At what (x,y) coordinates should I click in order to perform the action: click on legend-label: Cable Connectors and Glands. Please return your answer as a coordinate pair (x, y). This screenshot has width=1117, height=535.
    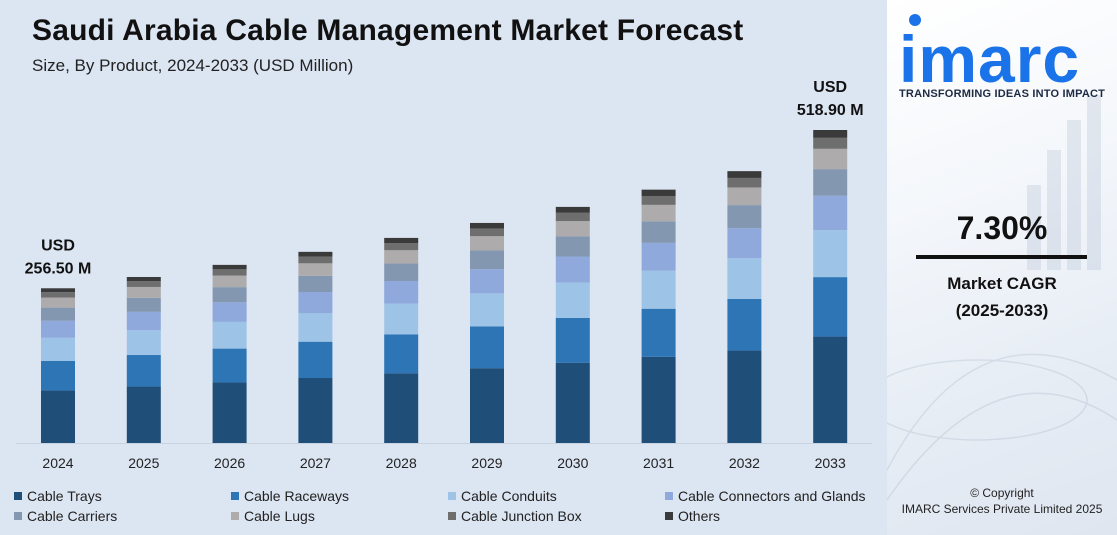
    Looking at the image, I should click on (772, 496).